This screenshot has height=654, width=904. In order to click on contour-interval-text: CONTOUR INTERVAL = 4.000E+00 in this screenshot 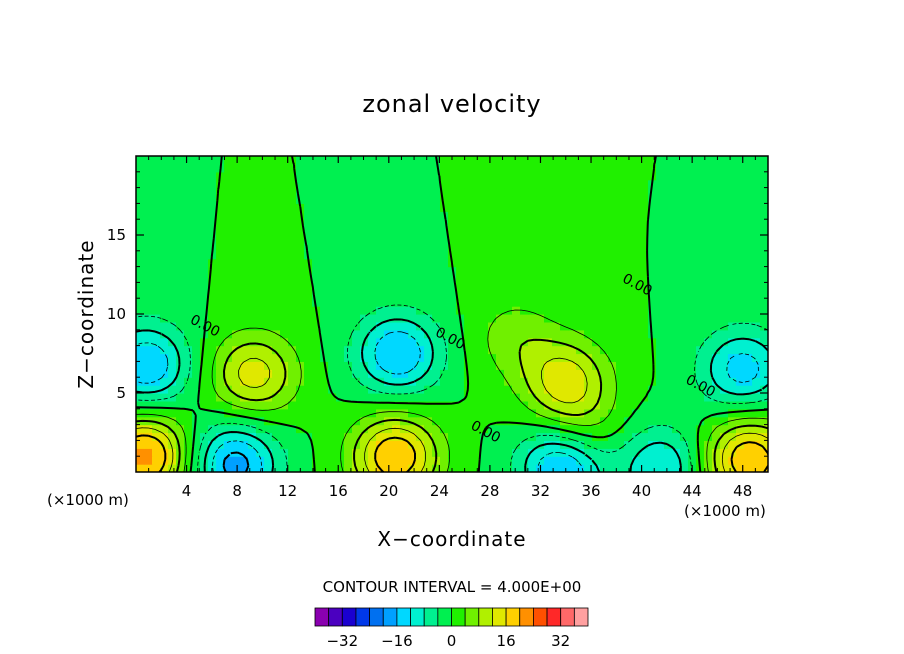, I will do `click(452, 587)`.